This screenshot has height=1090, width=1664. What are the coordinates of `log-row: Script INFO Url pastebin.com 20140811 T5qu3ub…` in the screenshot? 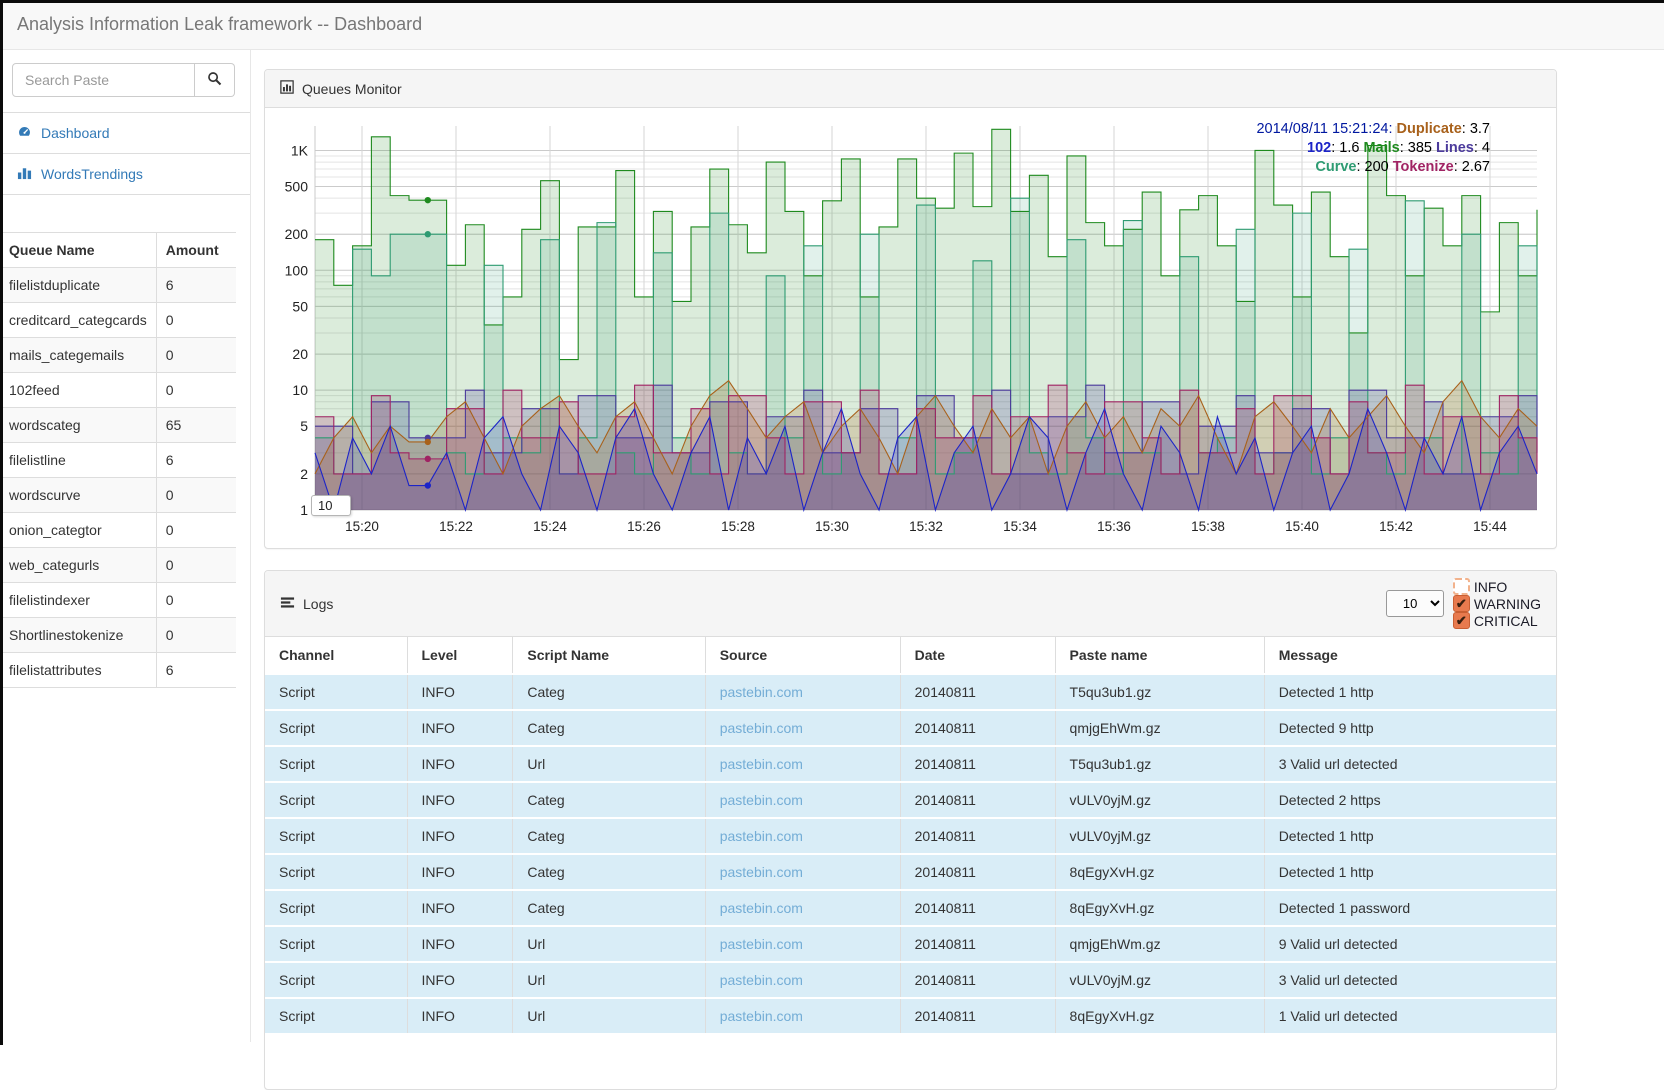 It's located at (910, 763).